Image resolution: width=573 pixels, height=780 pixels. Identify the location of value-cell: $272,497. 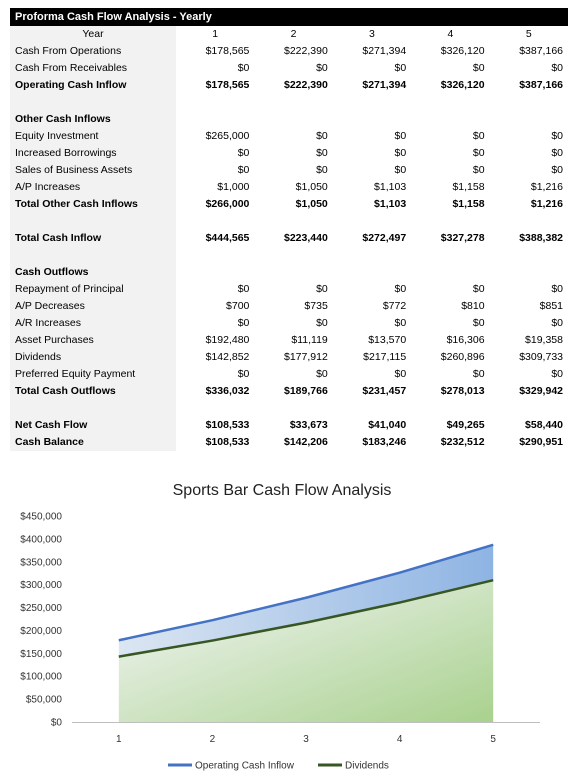
(384, 238).